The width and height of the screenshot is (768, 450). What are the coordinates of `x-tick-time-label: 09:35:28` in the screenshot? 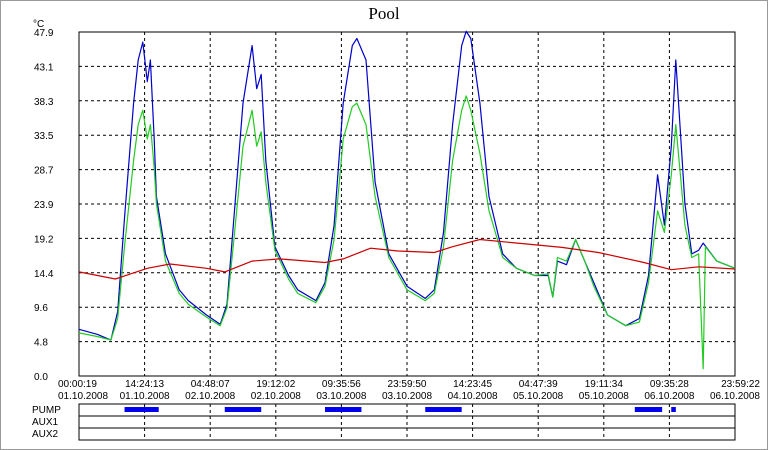 It's located at (669, 384).